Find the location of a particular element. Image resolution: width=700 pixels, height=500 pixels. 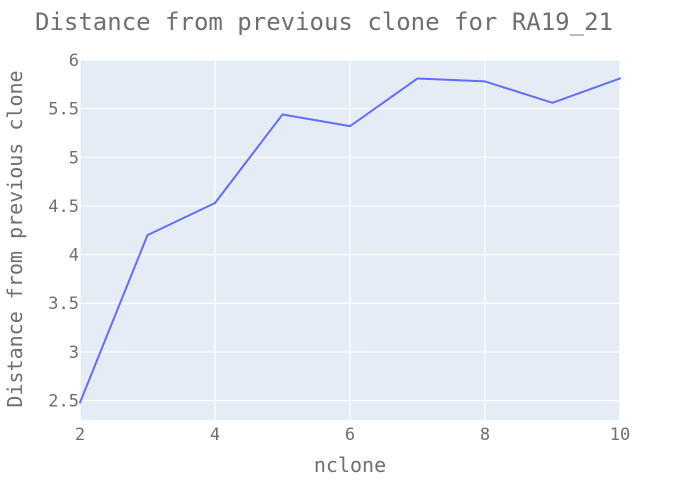

y-tick-label-5-5: 5.5 is located at coordinates (63, 110).